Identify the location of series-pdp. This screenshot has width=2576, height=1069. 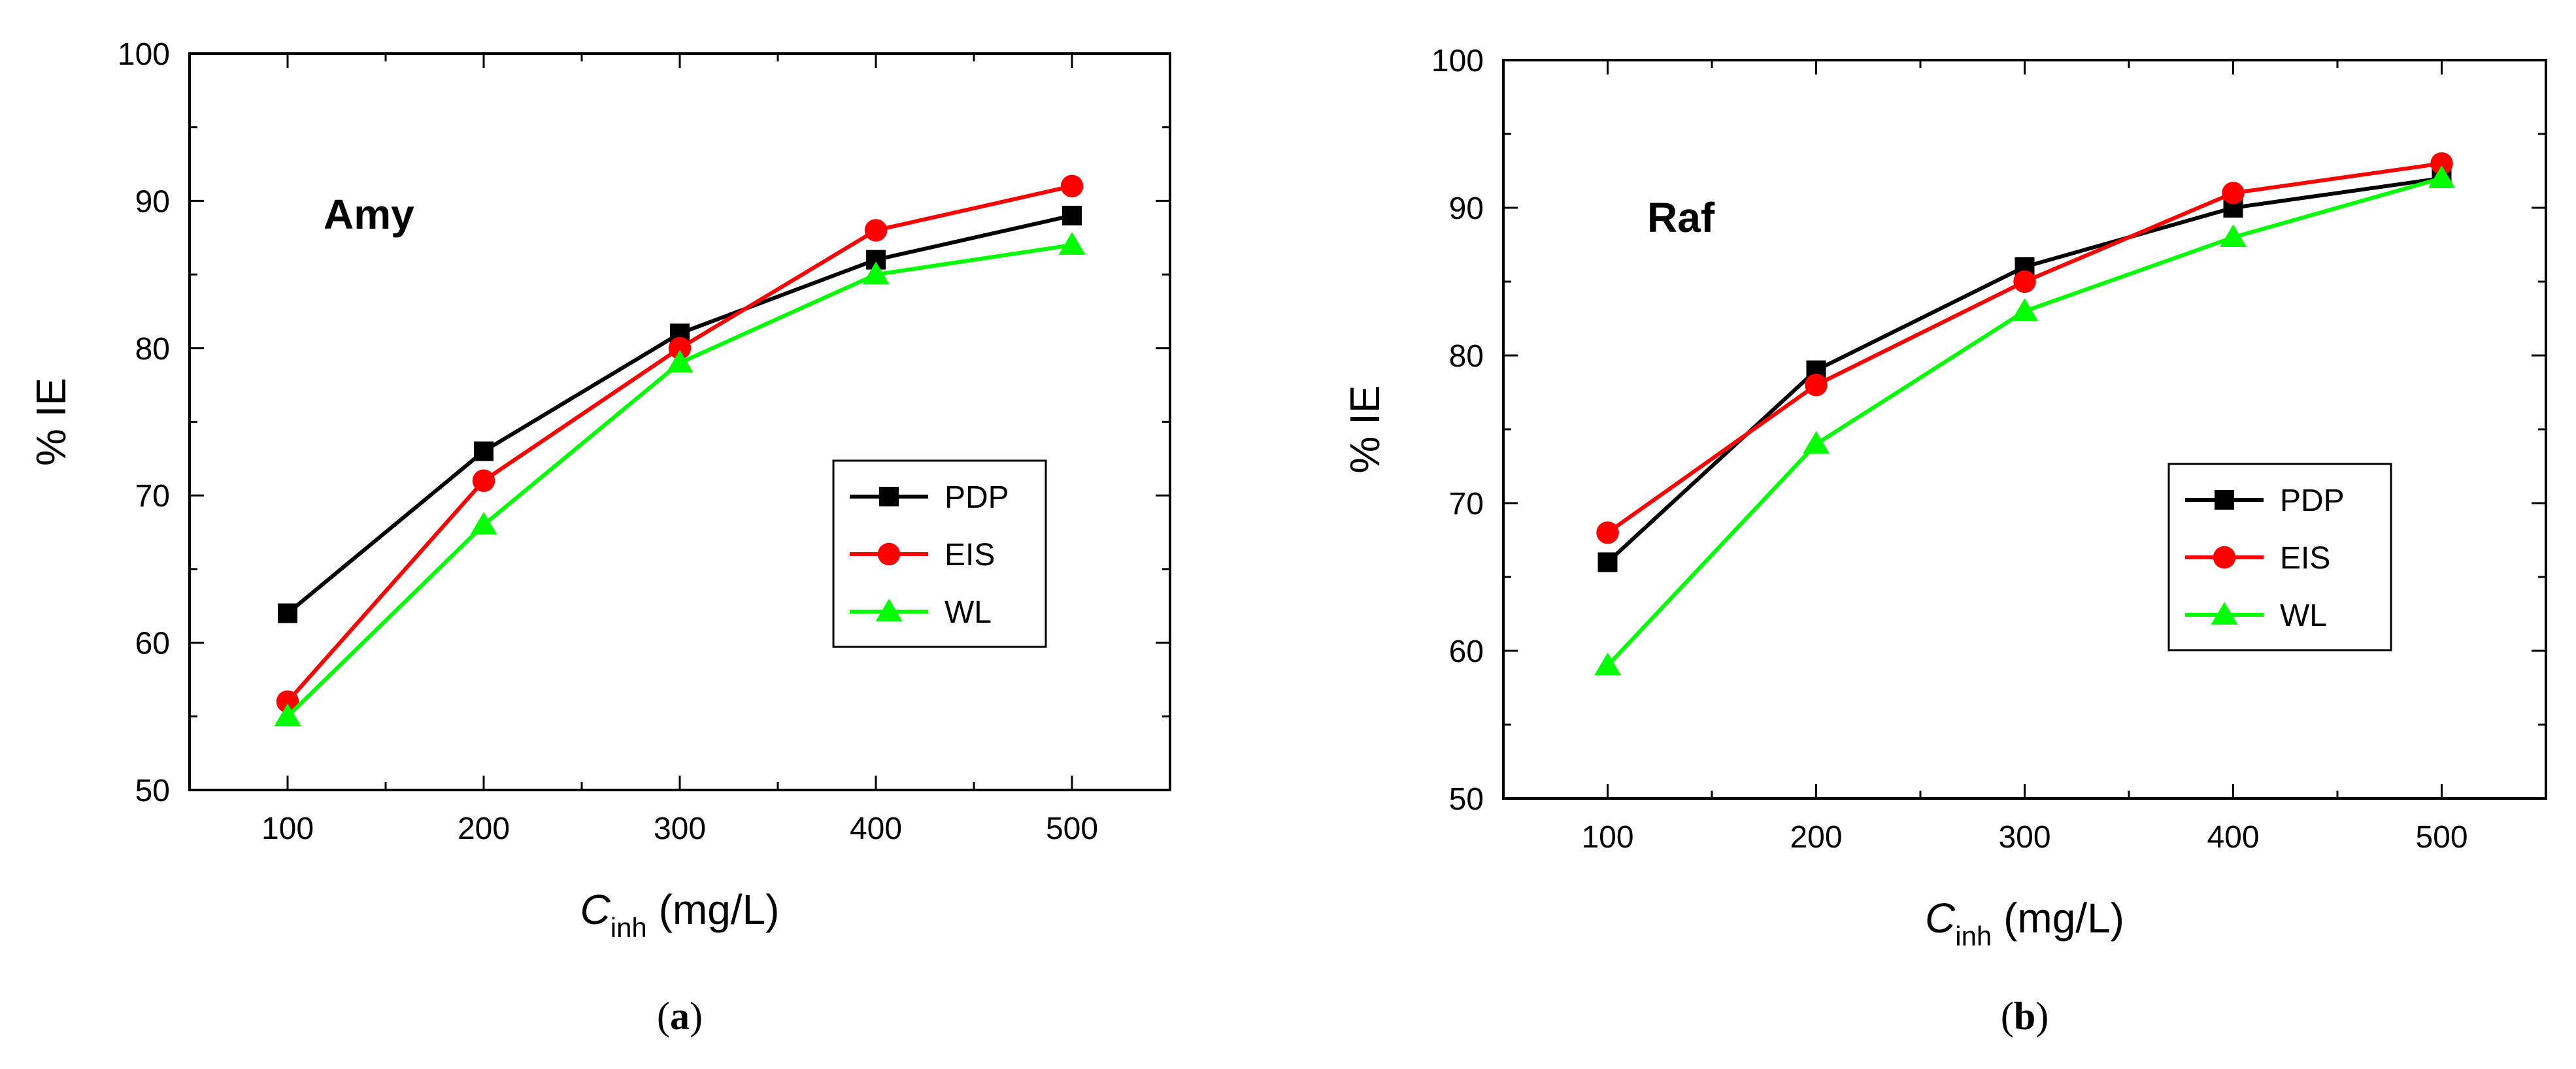
(680, 414).